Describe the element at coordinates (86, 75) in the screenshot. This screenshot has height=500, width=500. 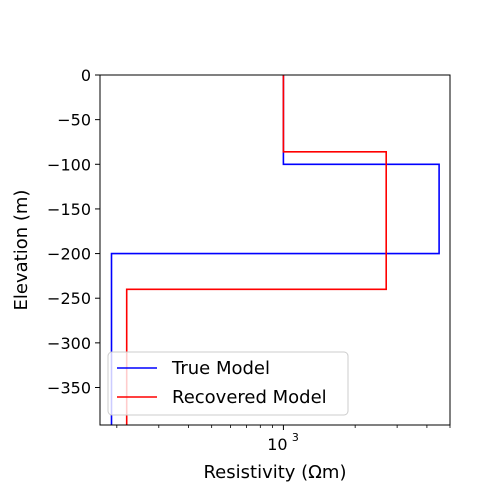
I see `y-tick-label: 0` at that location.